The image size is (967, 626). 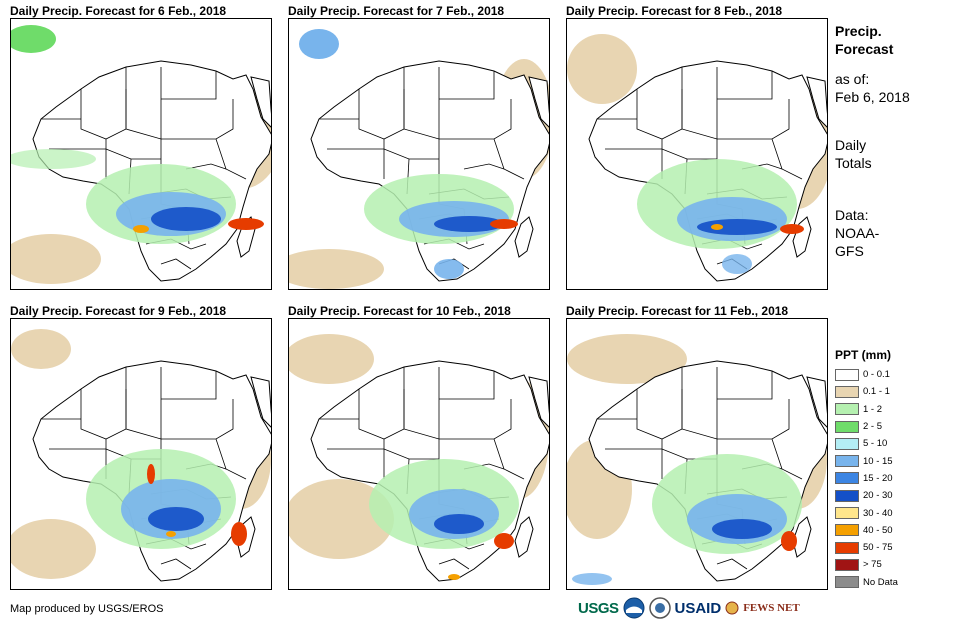 What do you see at coordinates (598, 608) in the screenshot?
I see `usgs-logo: USGS` at bounding box center [598, 608].